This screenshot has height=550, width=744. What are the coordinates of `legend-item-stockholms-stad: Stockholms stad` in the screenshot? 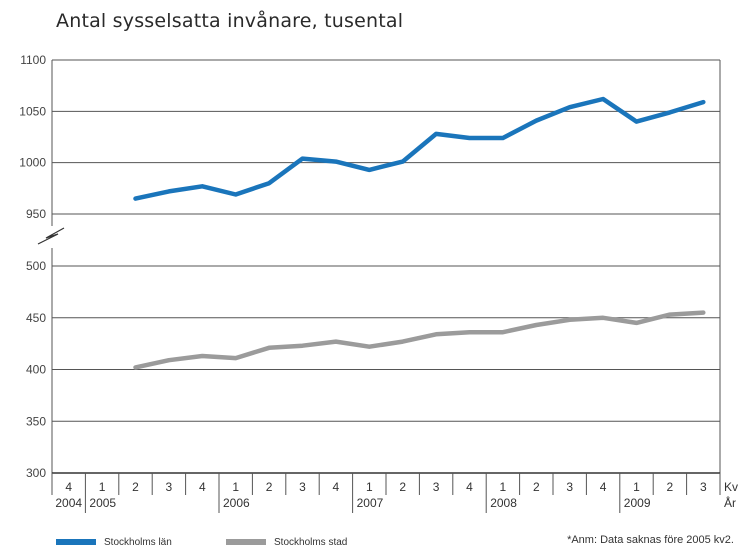 It's located at (286, 542).